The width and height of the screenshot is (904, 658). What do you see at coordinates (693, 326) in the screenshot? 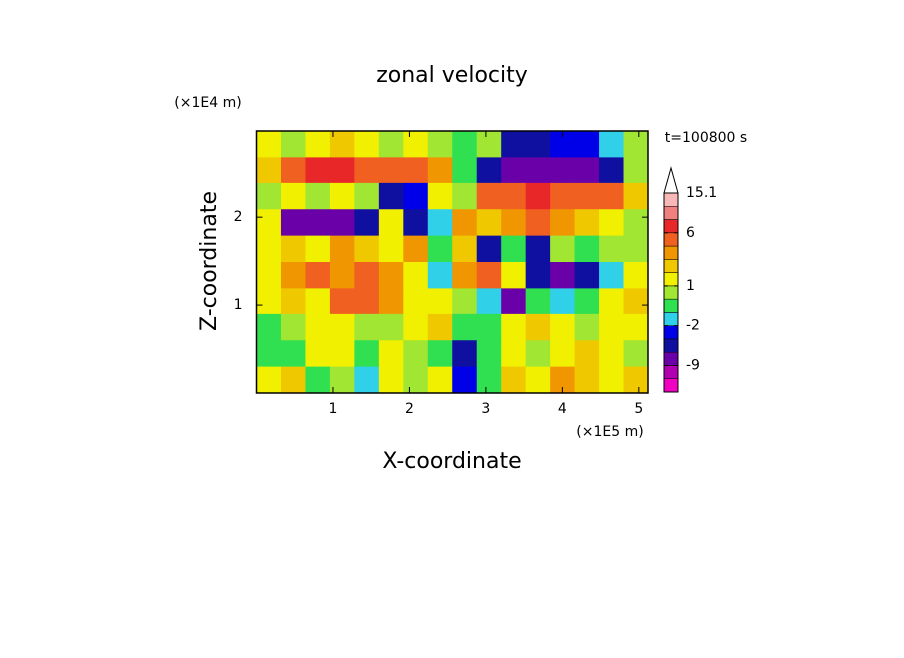
I see `colorbar-label: -2` at bounding box center [693, 326].